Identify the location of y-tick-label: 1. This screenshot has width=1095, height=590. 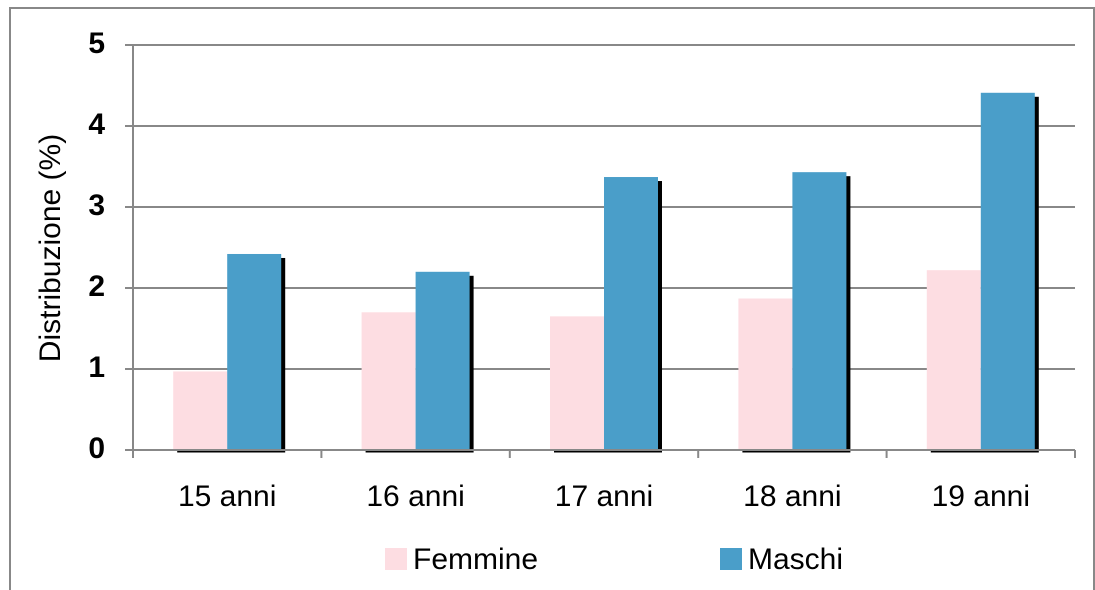
(96, 367).